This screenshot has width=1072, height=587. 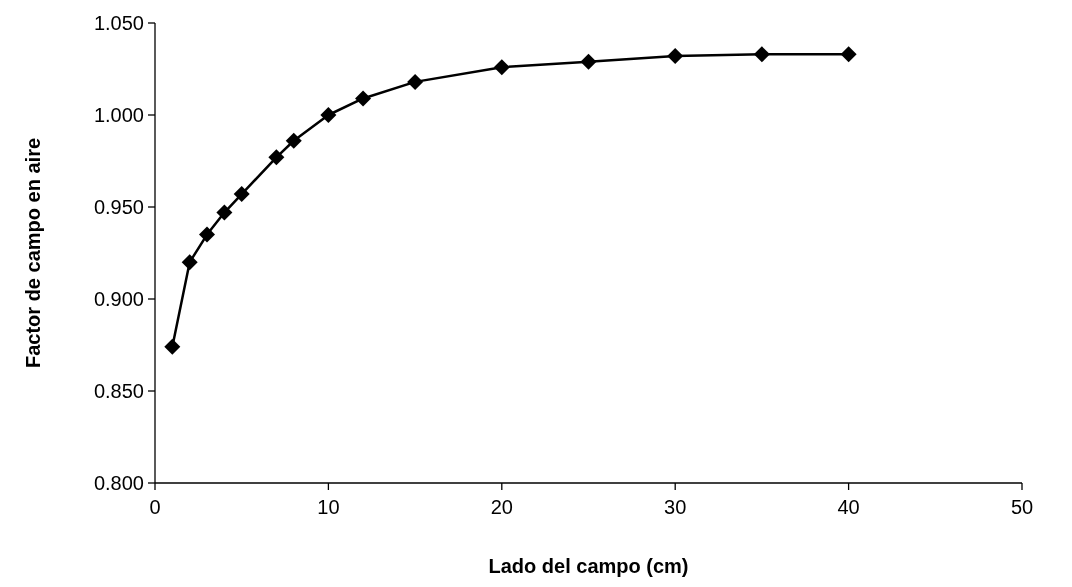 I want to click on x-tick-label: 0, so click(x=155, y=507).